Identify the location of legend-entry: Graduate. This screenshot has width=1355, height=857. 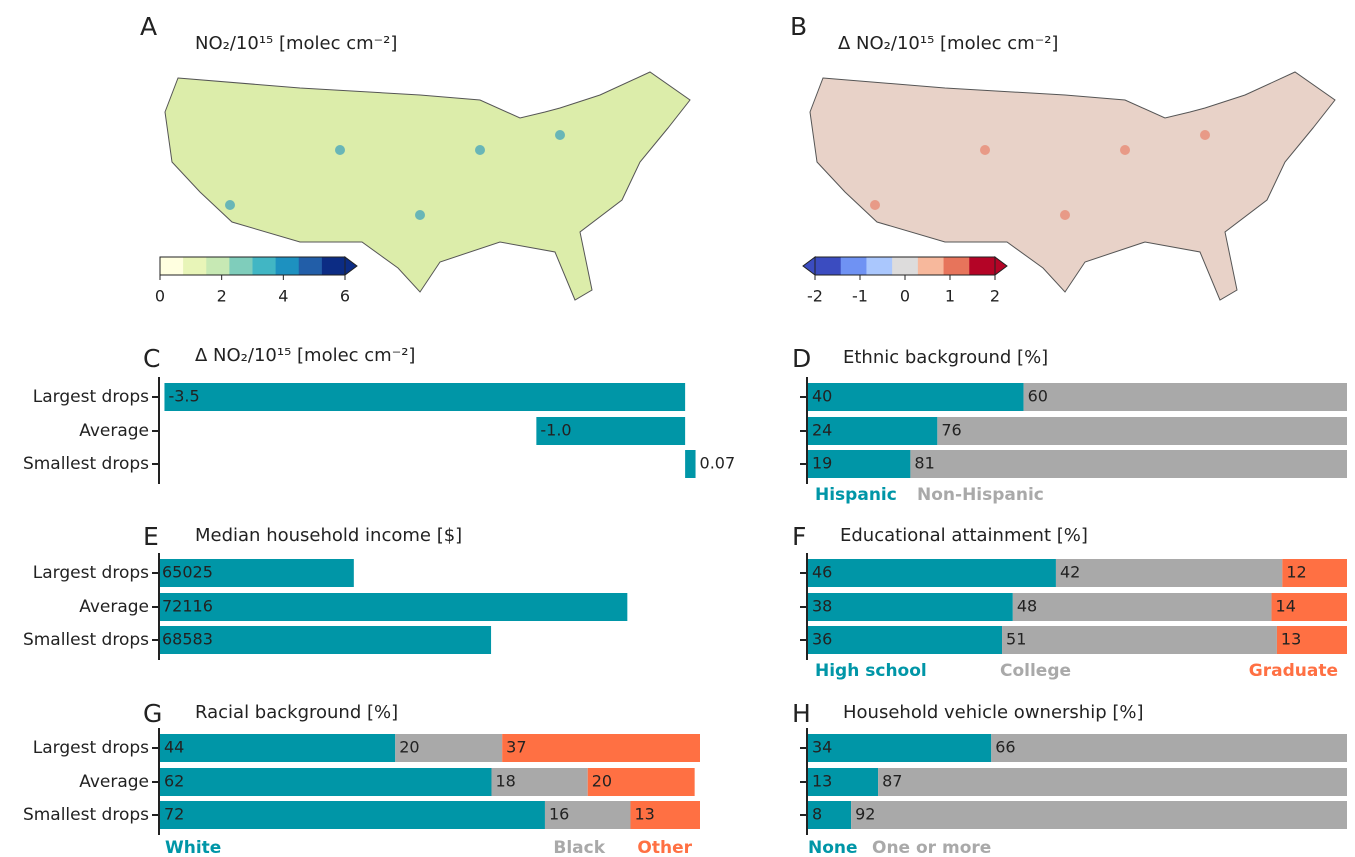
(1293, 671).